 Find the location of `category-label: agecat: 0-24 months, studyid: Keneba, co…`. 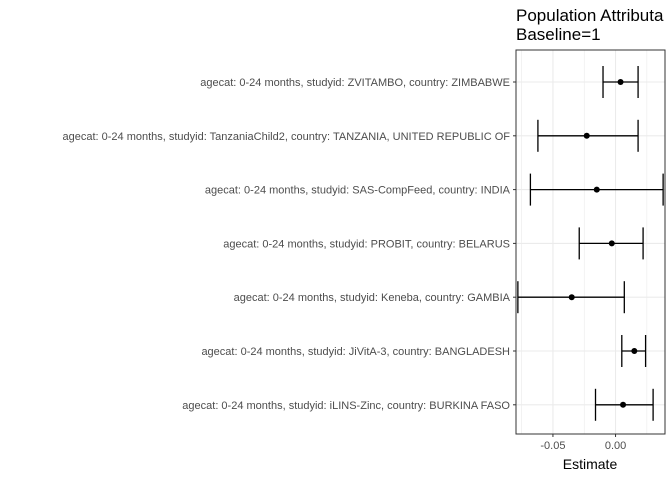

category-label: agecat: 0-24 months, studyid: Keneba, co… is located at coordinates (372, 298).